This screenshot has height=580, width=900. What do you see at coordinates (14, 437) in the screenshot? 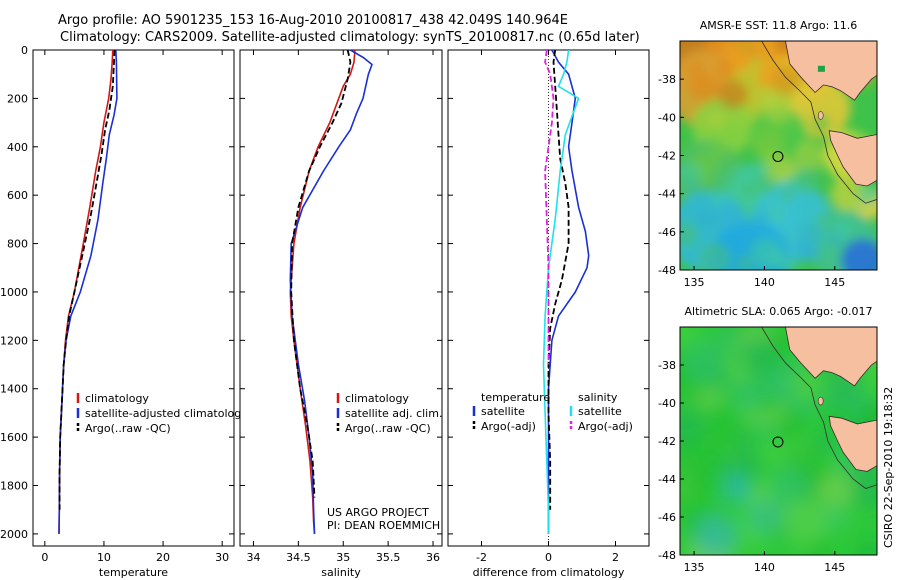
I see `y-tick-label: 1600` at bounding box center [14, 437].